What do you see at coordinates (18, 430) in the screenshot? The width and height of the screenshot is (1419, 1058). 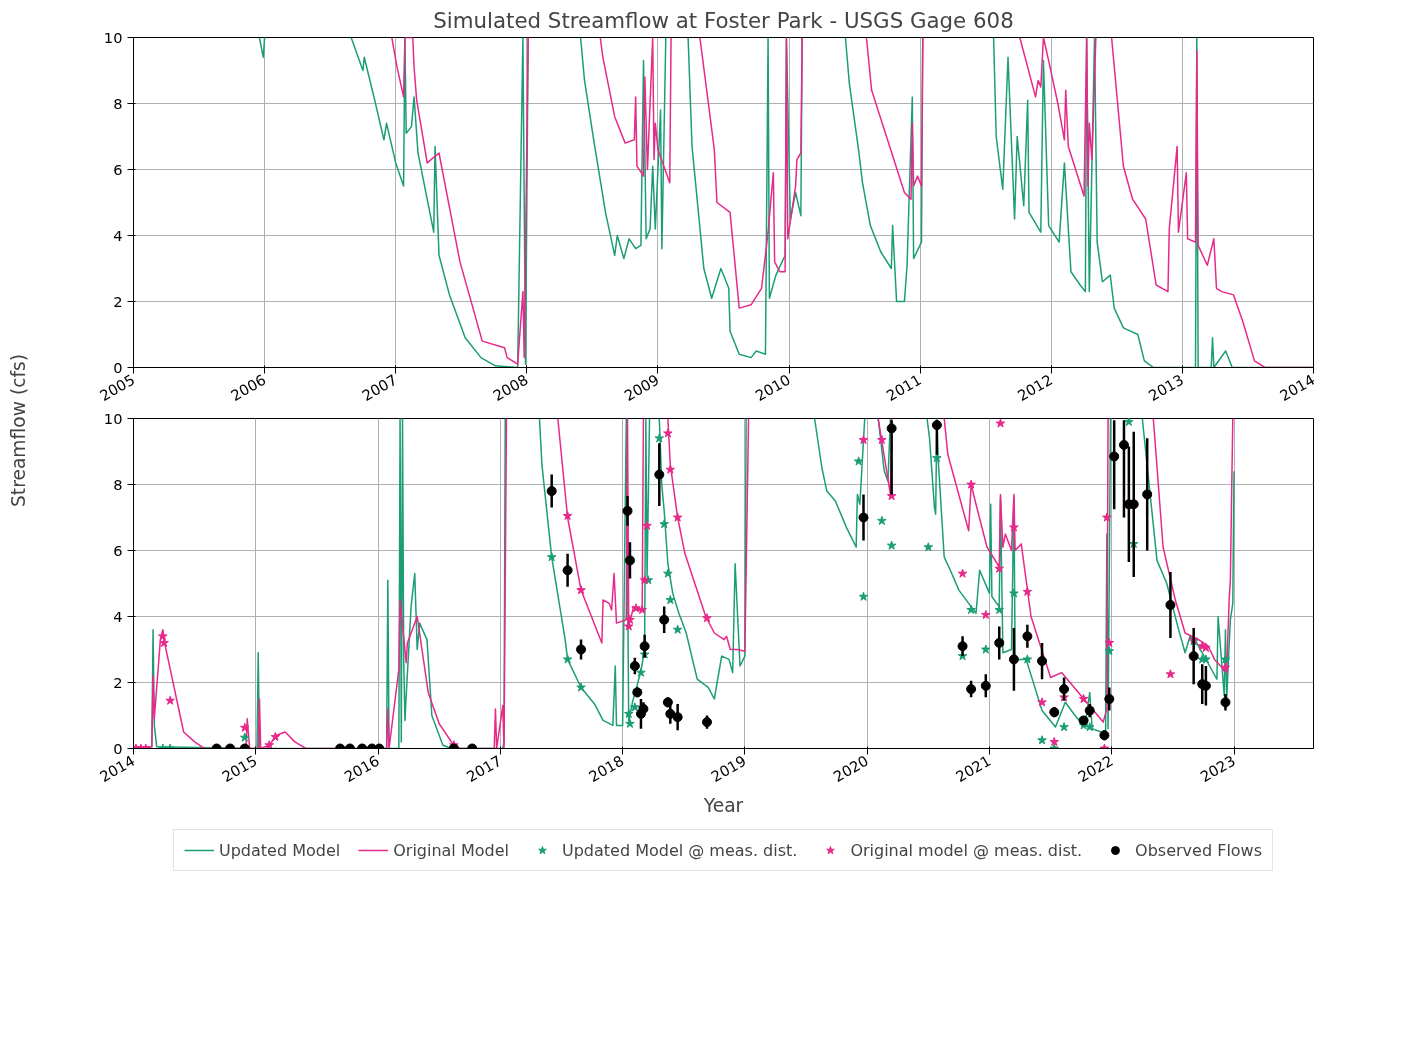 I see `y-axis-title: Streamflow (cfs)` at bounding box center [18, 430].